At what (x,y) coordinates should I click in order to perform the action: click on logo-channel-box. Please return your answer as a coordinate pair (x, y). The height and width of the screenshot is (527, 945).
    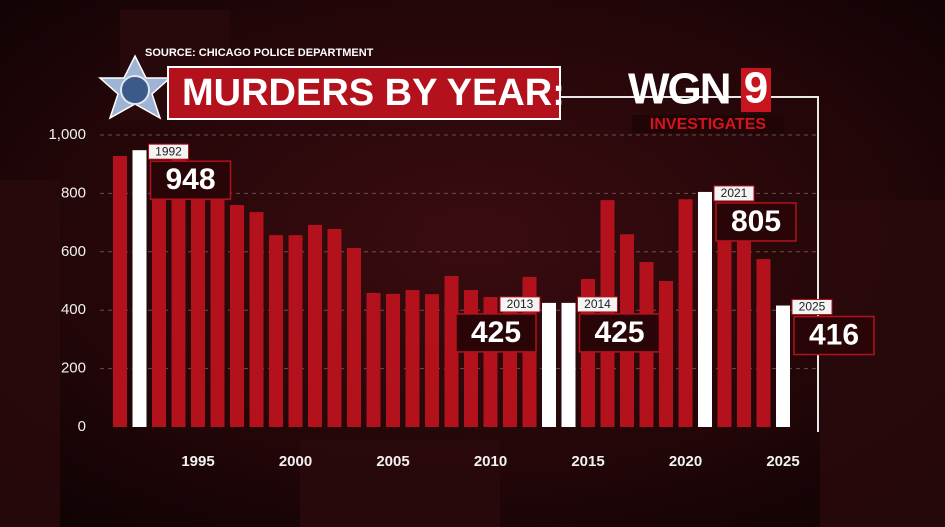
    Looking at the image, I should click on (756, 90).